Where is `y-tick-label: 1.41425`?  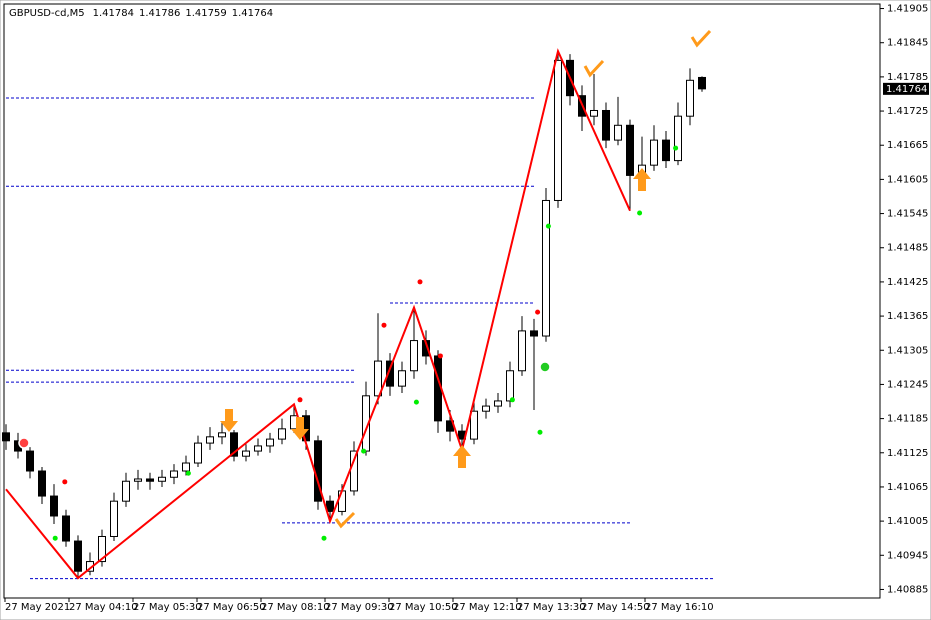
y-tick-label: 1.41425 is located at coordinates (907, 282).